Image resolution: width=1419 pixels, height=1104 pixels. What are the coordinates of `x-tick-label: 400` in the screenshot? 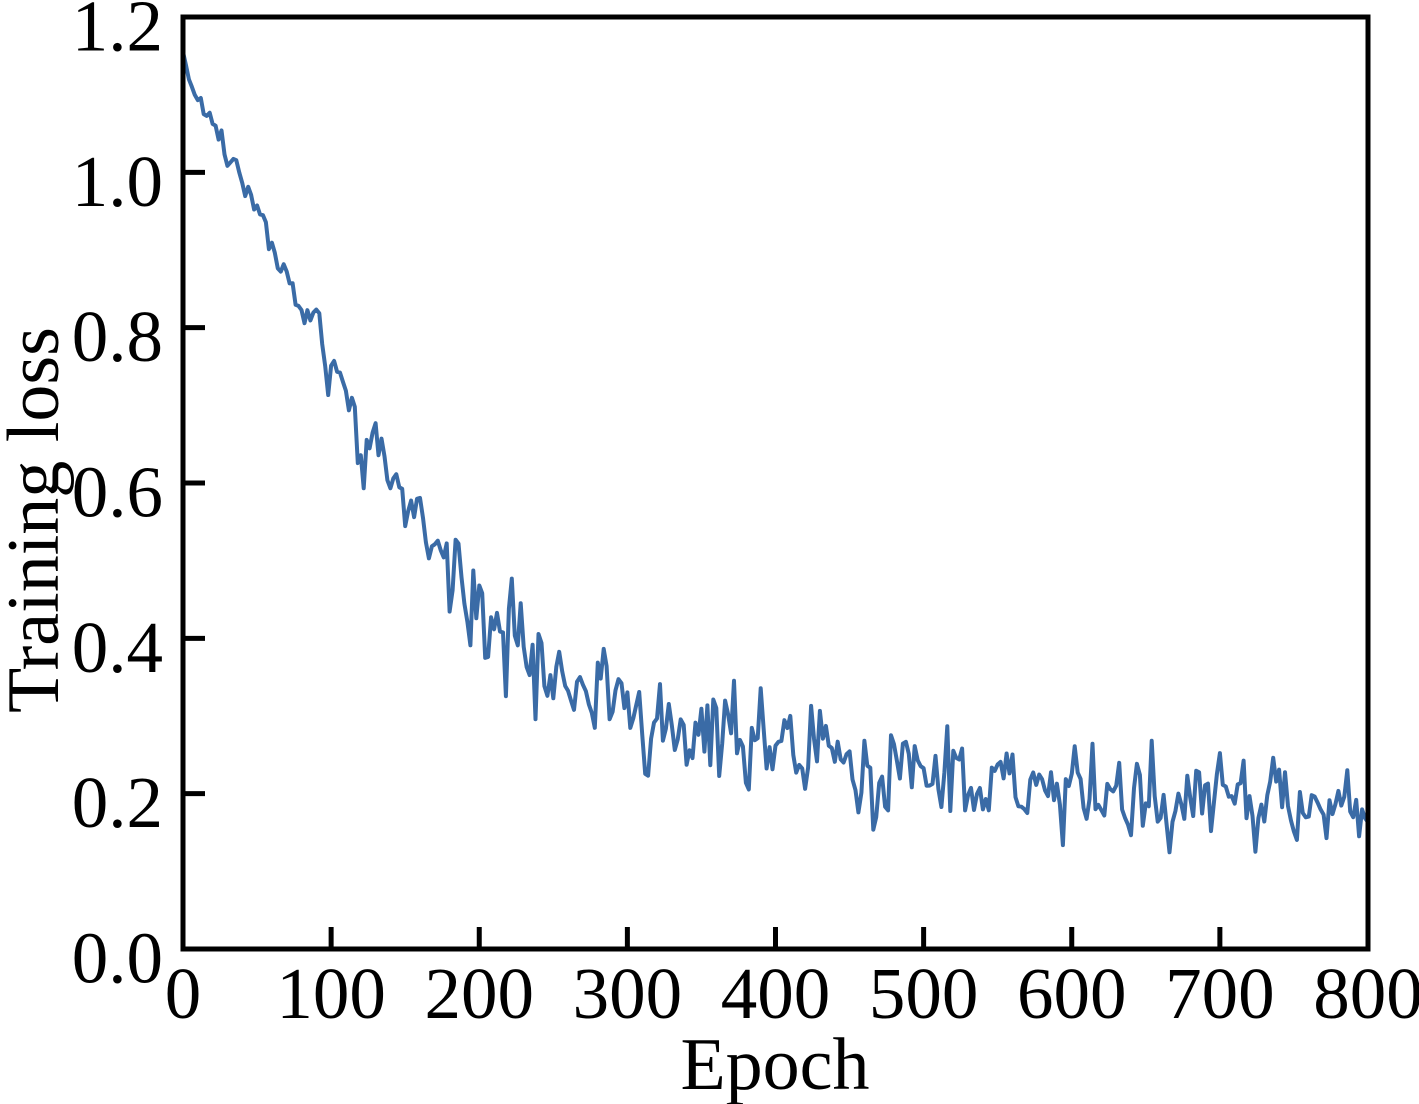 It's located at (776, 993).